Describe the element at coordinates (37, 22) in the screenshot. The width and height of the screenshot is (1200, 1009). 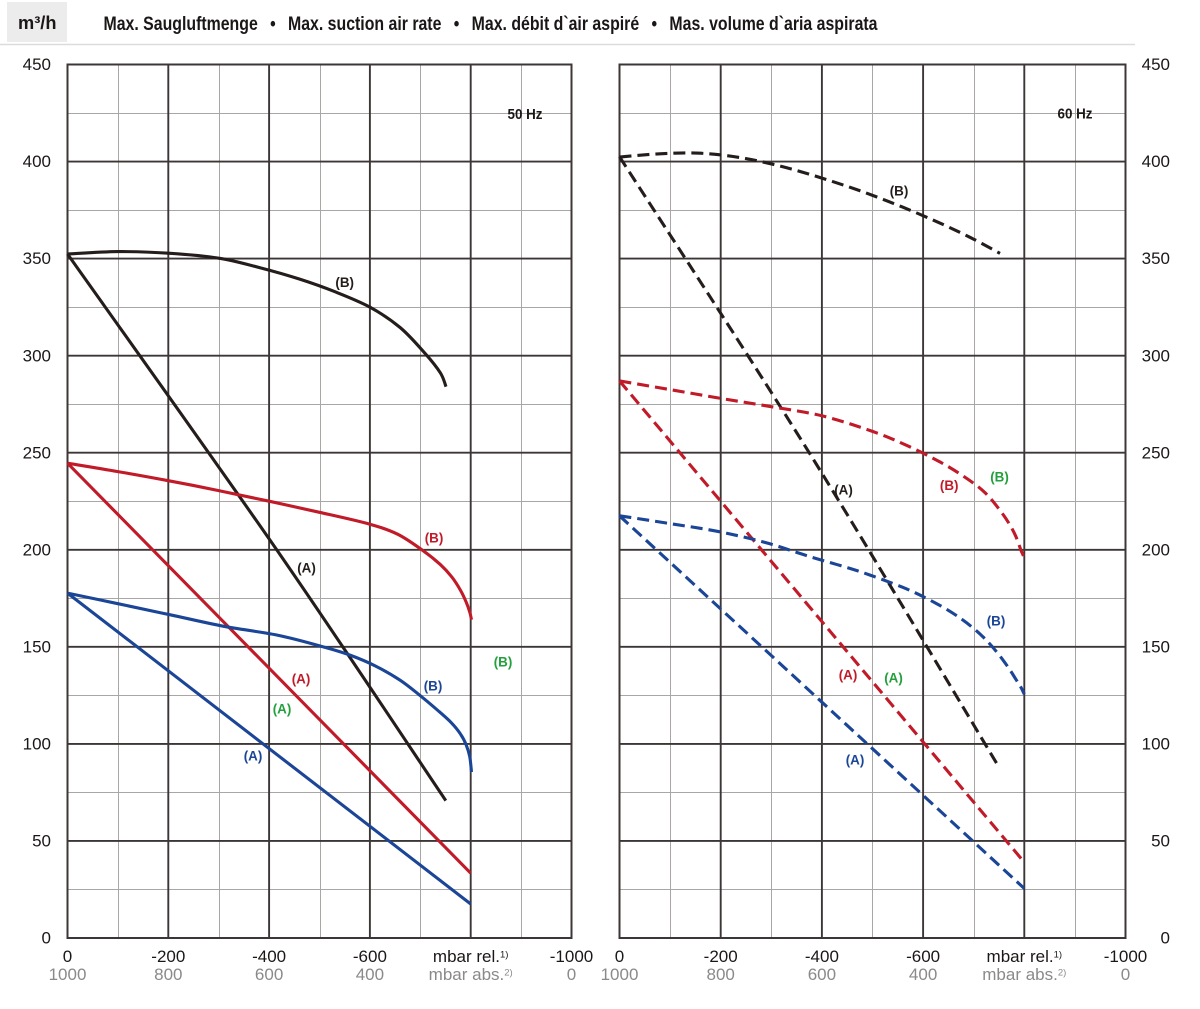
I see `svg-text: m³/h` at that location.